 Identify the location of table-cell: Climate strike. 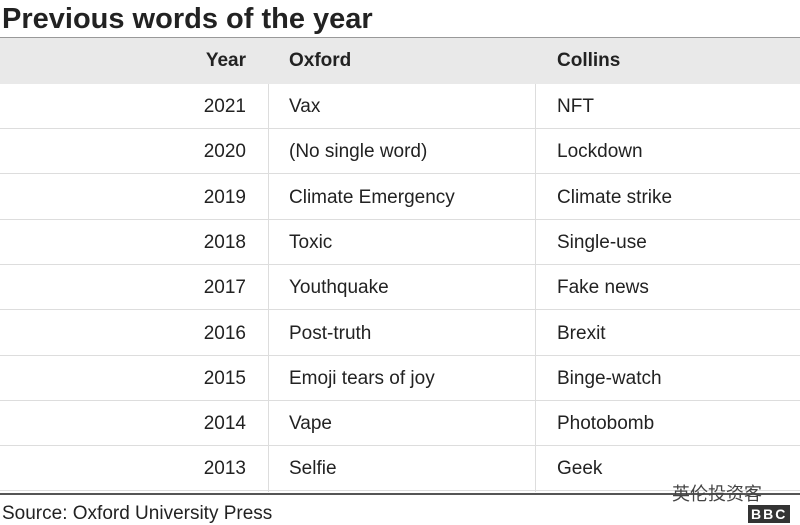
(615, 197).